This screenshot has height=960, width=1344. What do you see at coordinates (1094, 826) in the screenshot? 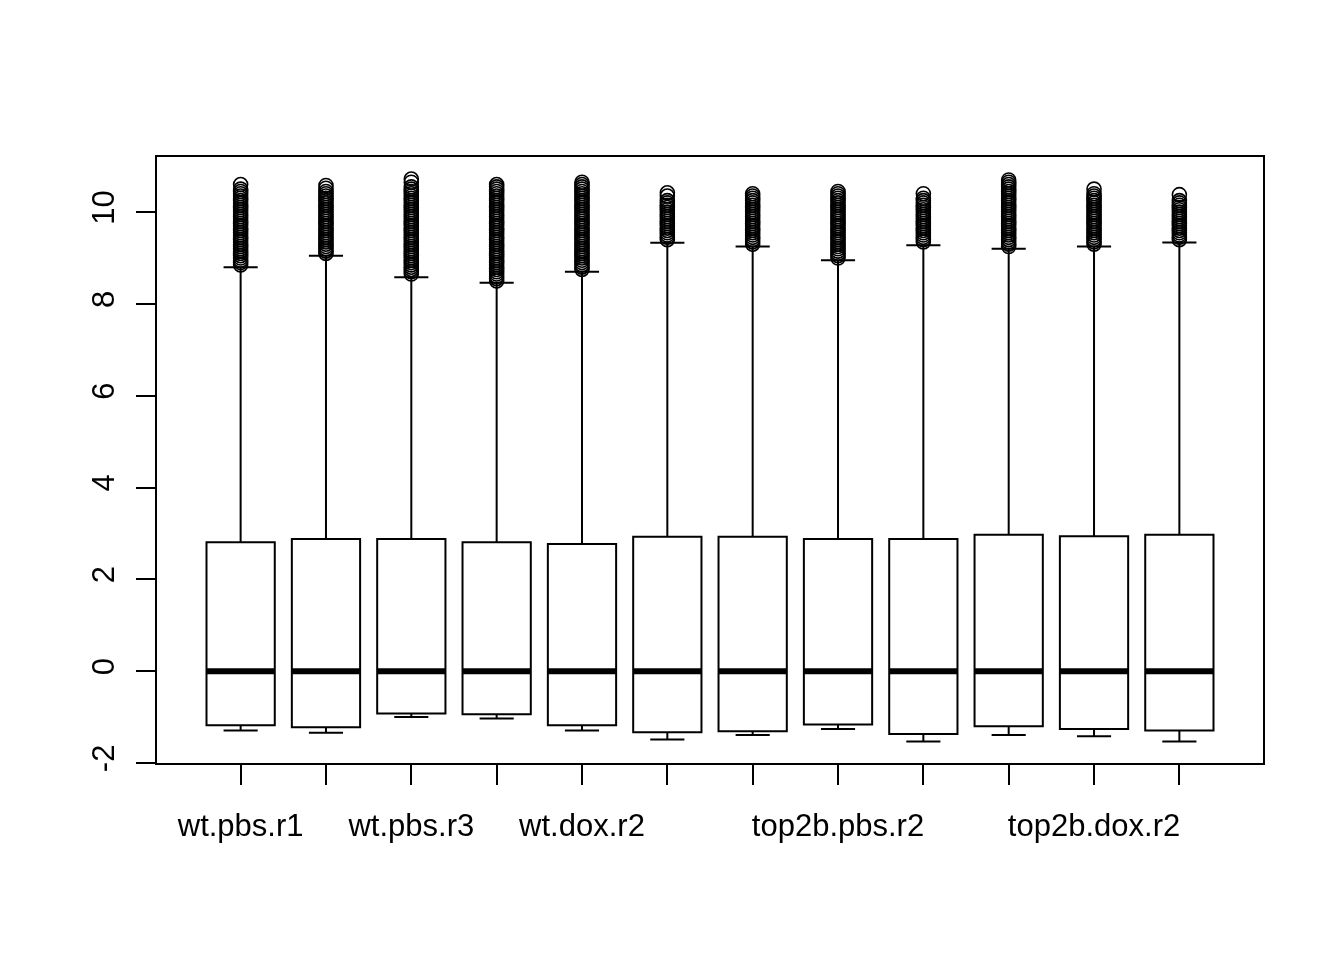
I see `x-tick-label: top2b.dox.r2` at bounding box center [1094, 826].